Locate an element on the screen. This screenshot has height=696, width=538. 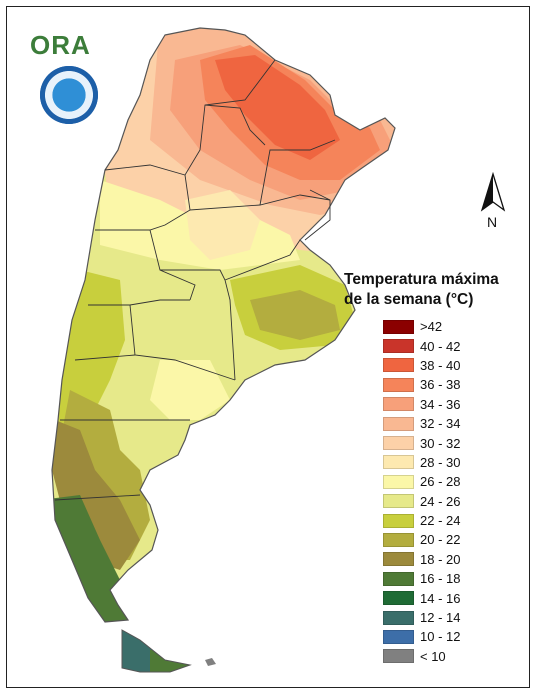
legend-item: 36 - 38 is located at coordinates (421, 384).